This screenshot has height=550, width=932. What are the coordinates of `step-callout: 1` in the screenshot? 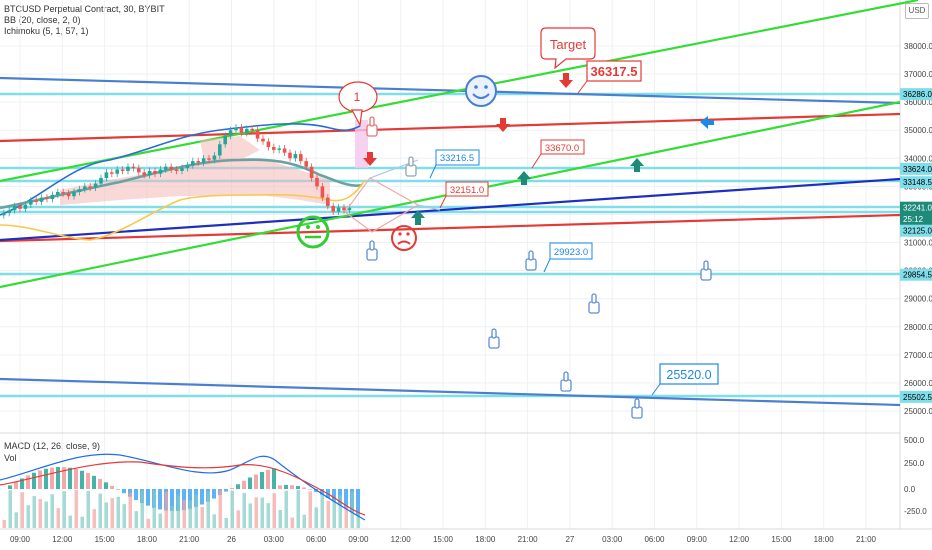 It's located at (358, 104).